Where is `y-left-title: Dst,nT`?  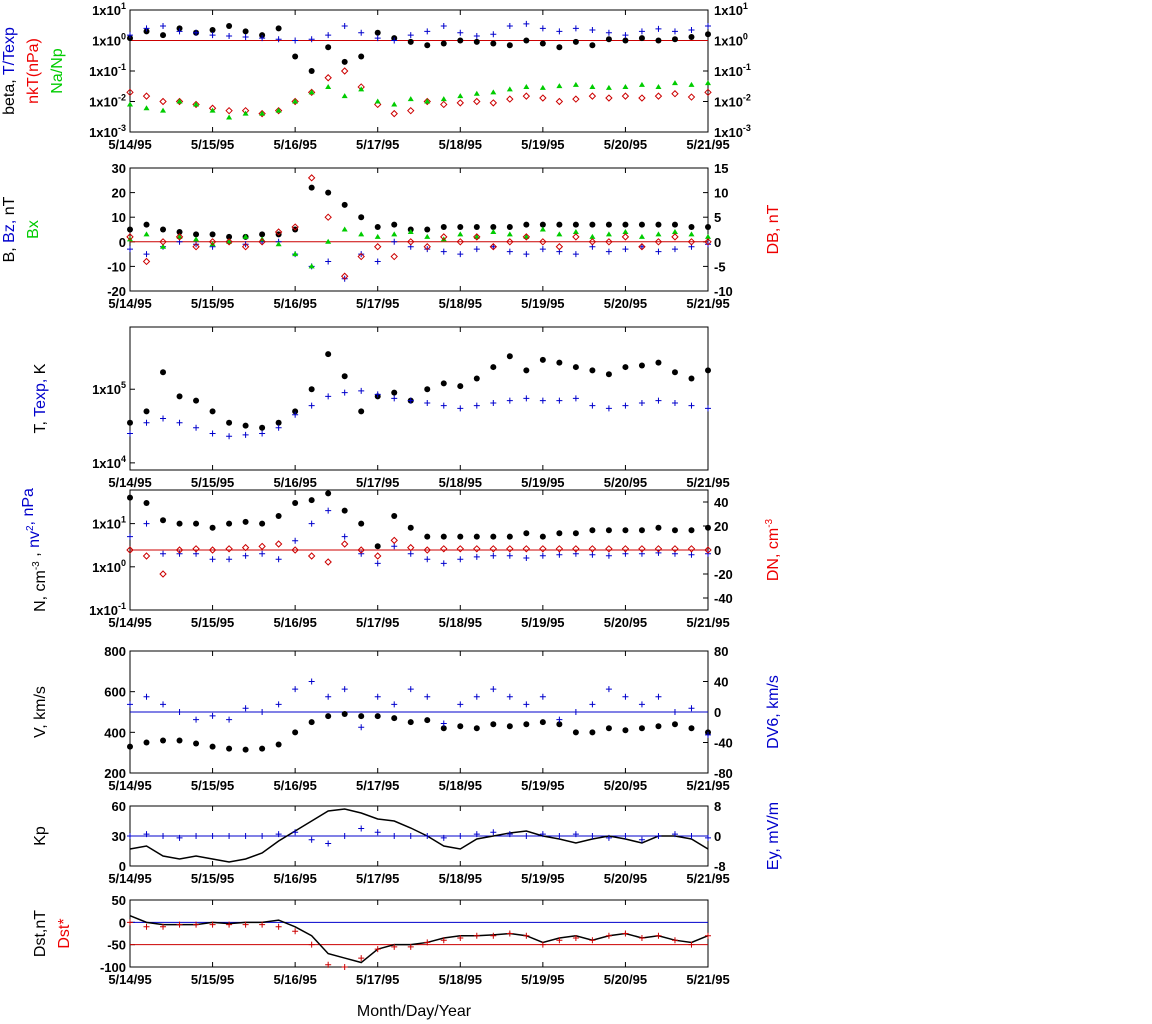
y-left-title: Dst,nT is located at coordinates (40, 933).